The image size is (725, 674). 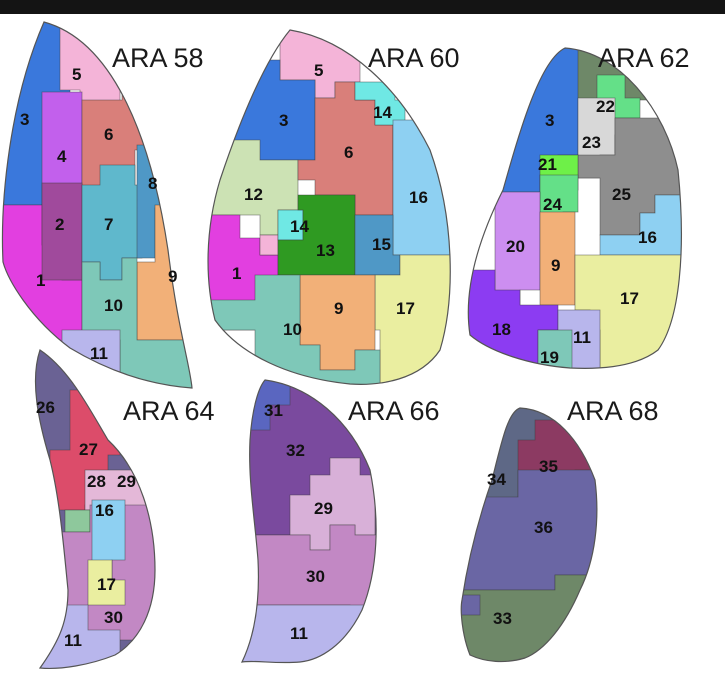 What do you see at coordinates (158, 58) in the screenshot?
I see `panel-title: ARA 58` at bounding box center [158, 58].